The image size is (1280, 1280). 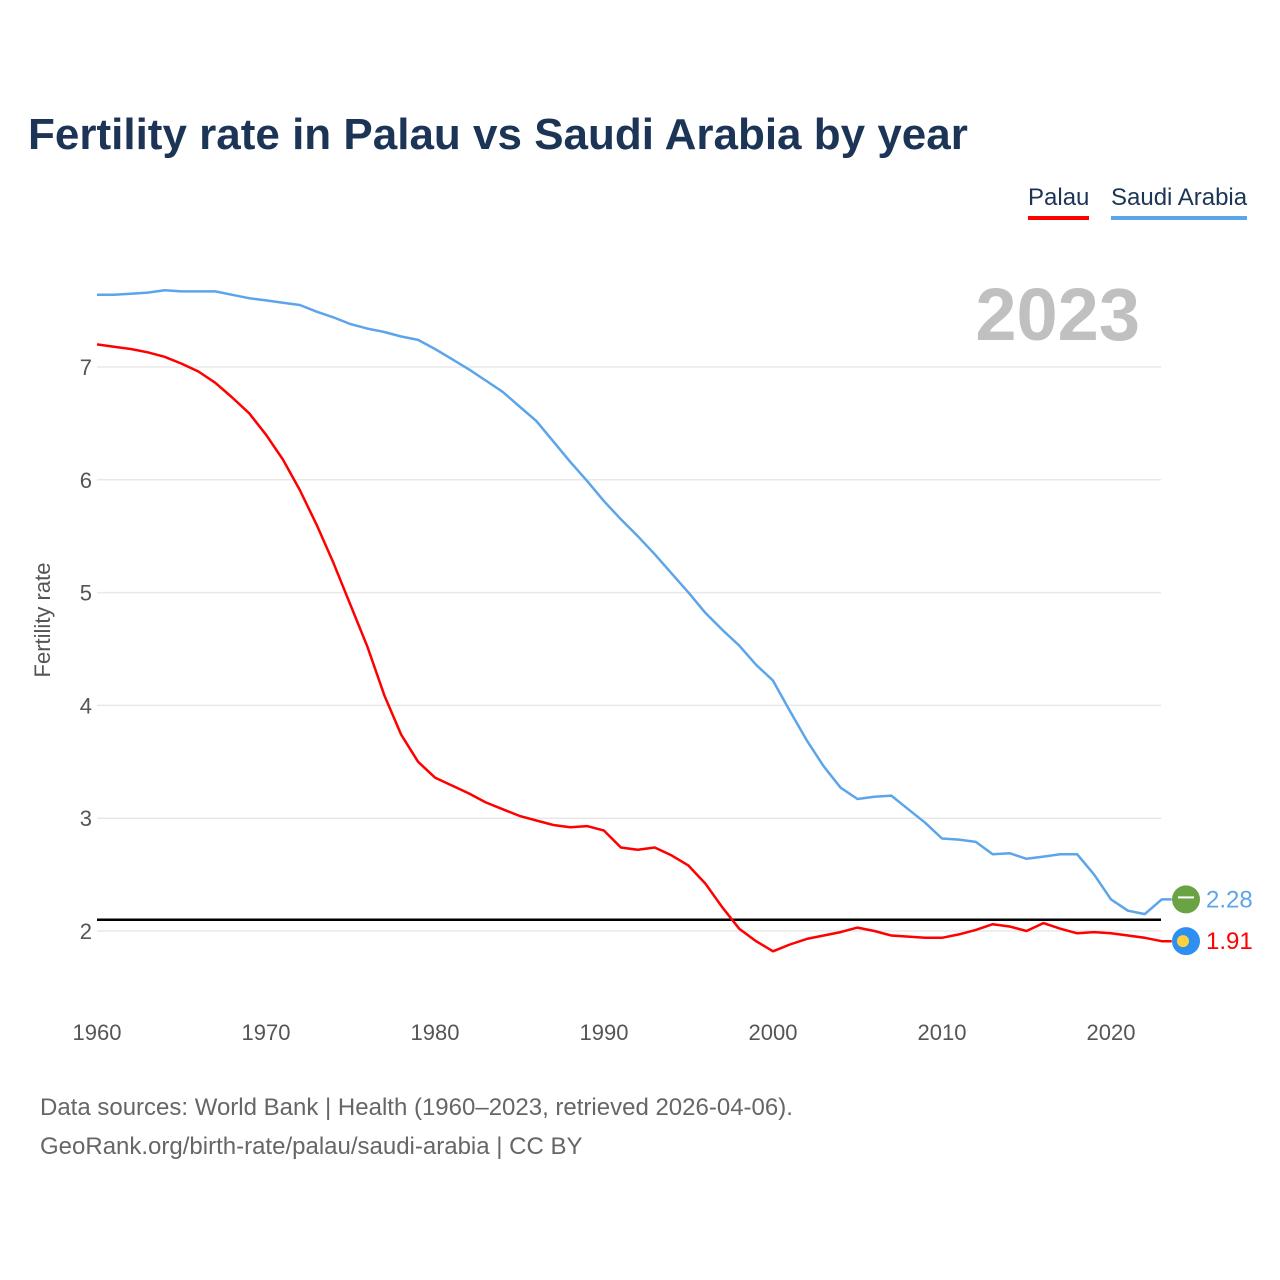 What do you see at coordinates (1183, 941) in the screenshot?
I see `palau-flag-moon` at bounding box center [1183, 941].